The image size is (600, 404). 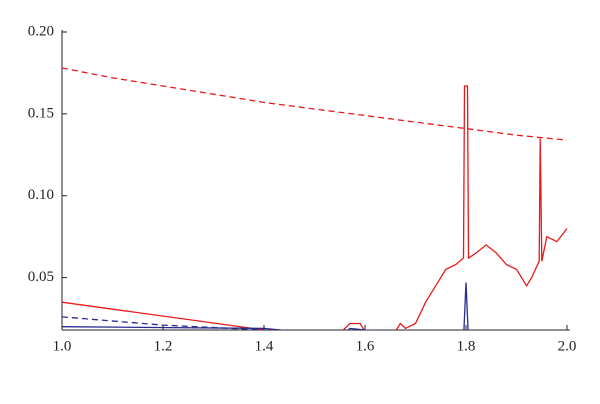 What do you see at coordinates (567, 346) in the screenshot?
I see `x-tick-label: 2.0` at bounding box center [567, 346].